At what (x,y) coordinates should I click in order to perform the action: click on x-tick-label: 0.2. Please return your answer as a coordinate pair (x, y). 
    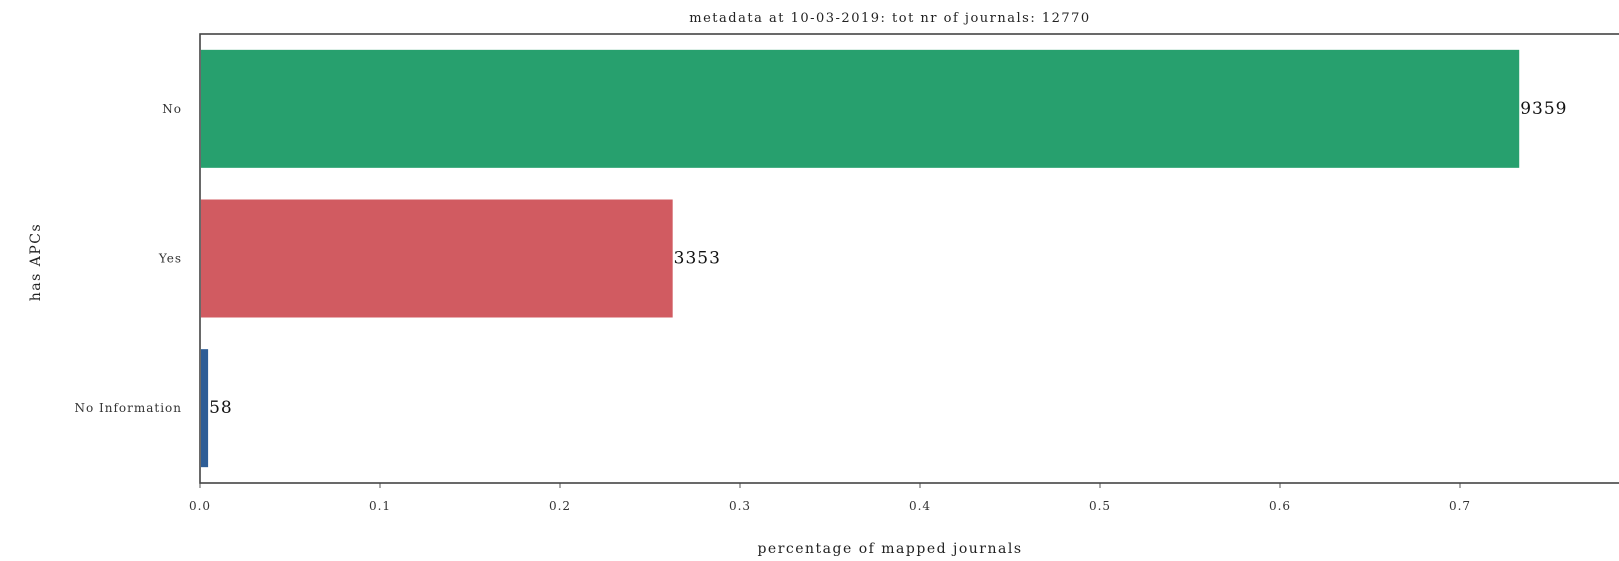
    Looking at the image, I should click on (560, 506).